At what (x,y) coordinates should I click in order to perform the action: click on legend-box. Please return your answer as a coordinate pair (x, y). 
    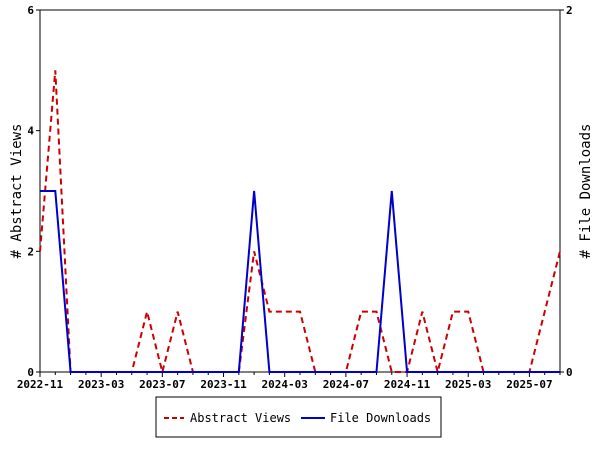
    Looking at the image, I should click on (298, 417).